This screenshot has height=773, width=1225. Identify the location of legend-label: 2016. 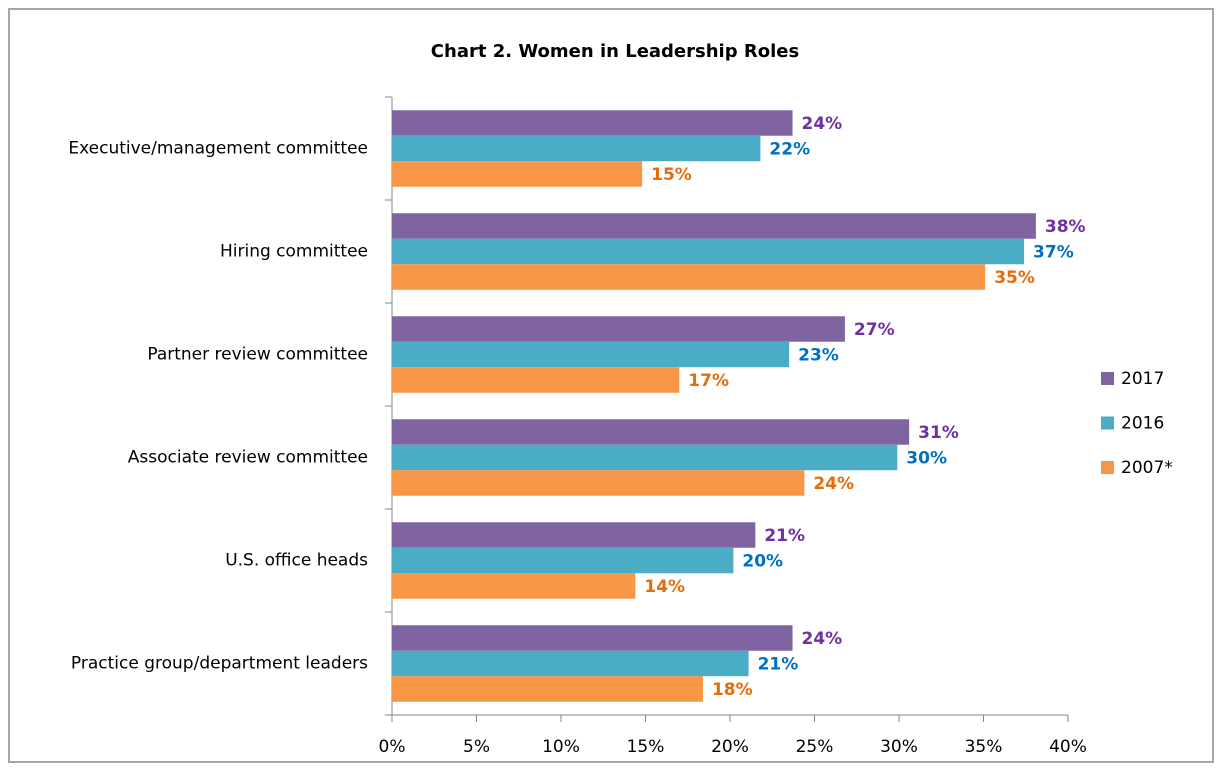
(1142, 424).